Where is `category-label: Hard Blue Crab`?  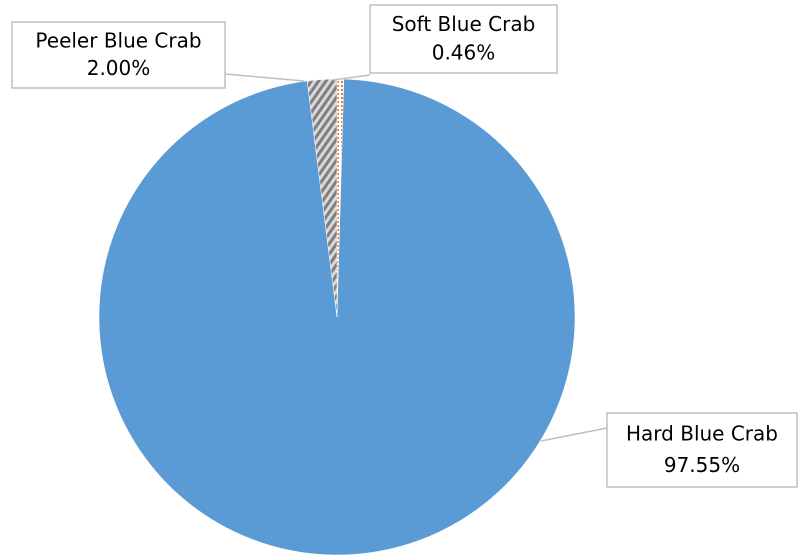
category-label: Hard Blue Crab is located at coordinates (702, 434).